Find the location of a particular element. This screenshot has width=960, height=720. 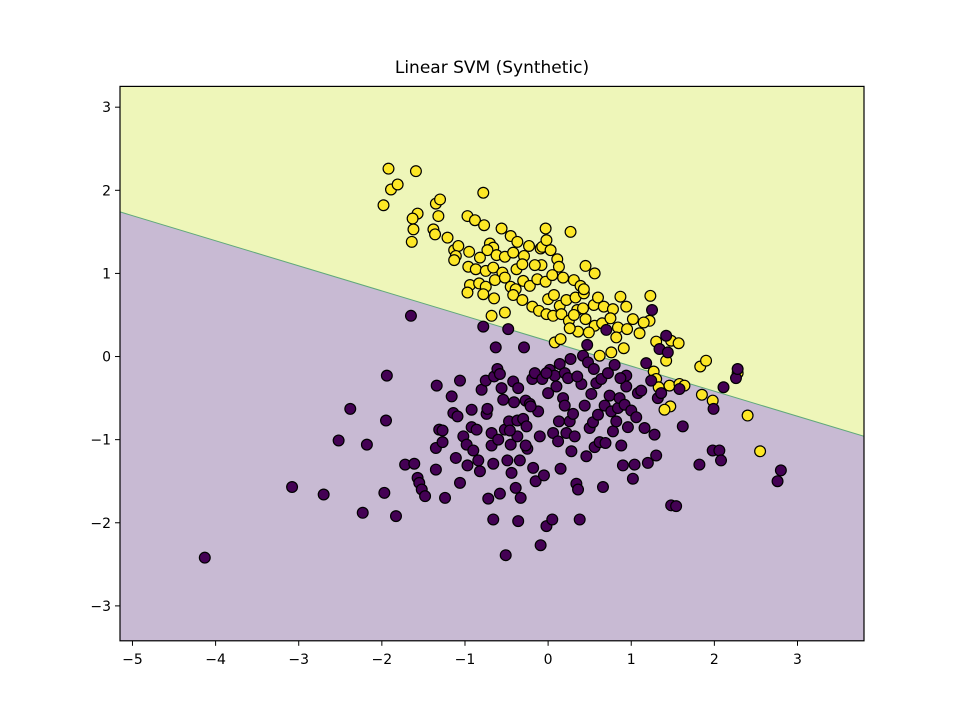

y-tick-label: 3 is located at coordinates (106, 108).